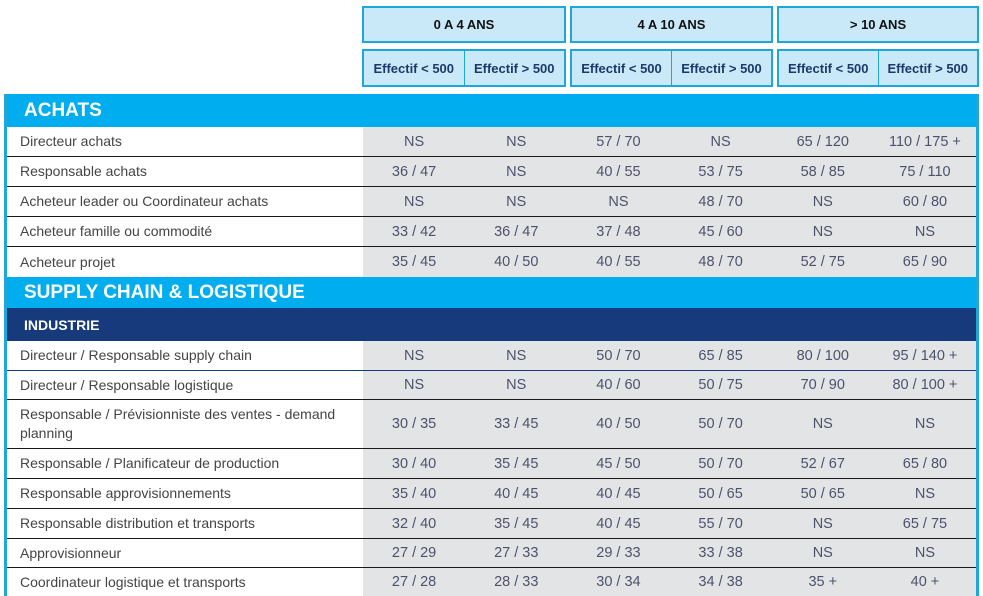  Describe the element at coordinates (720, 231) in the screenshot. I see `table-cell: 45 / 60` at that location.